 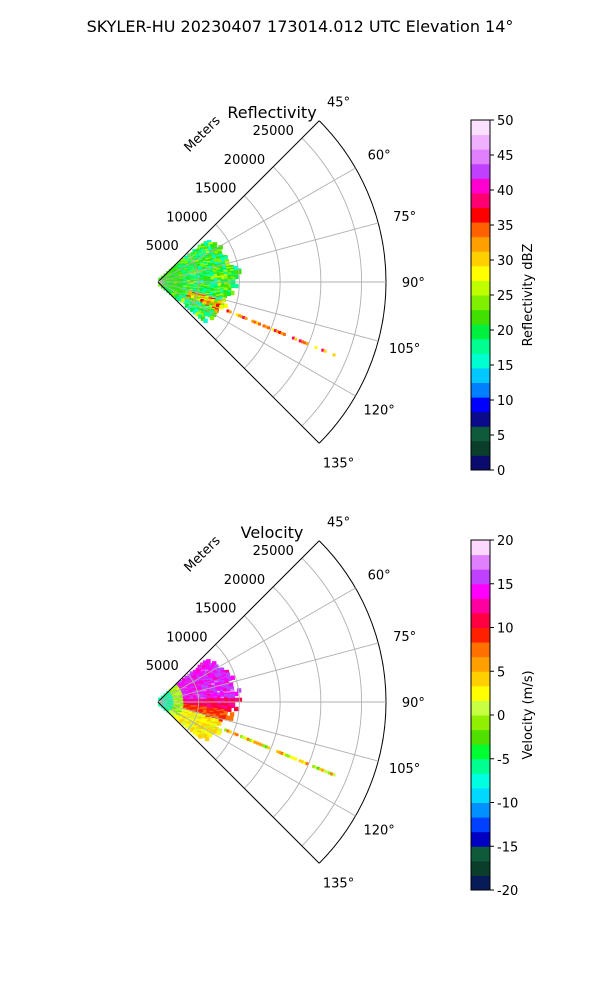 What do you see at coordinates (379, 575) in the screenshot?
I see `angle-tick-label: 60°` at bounding box center [379, 575].